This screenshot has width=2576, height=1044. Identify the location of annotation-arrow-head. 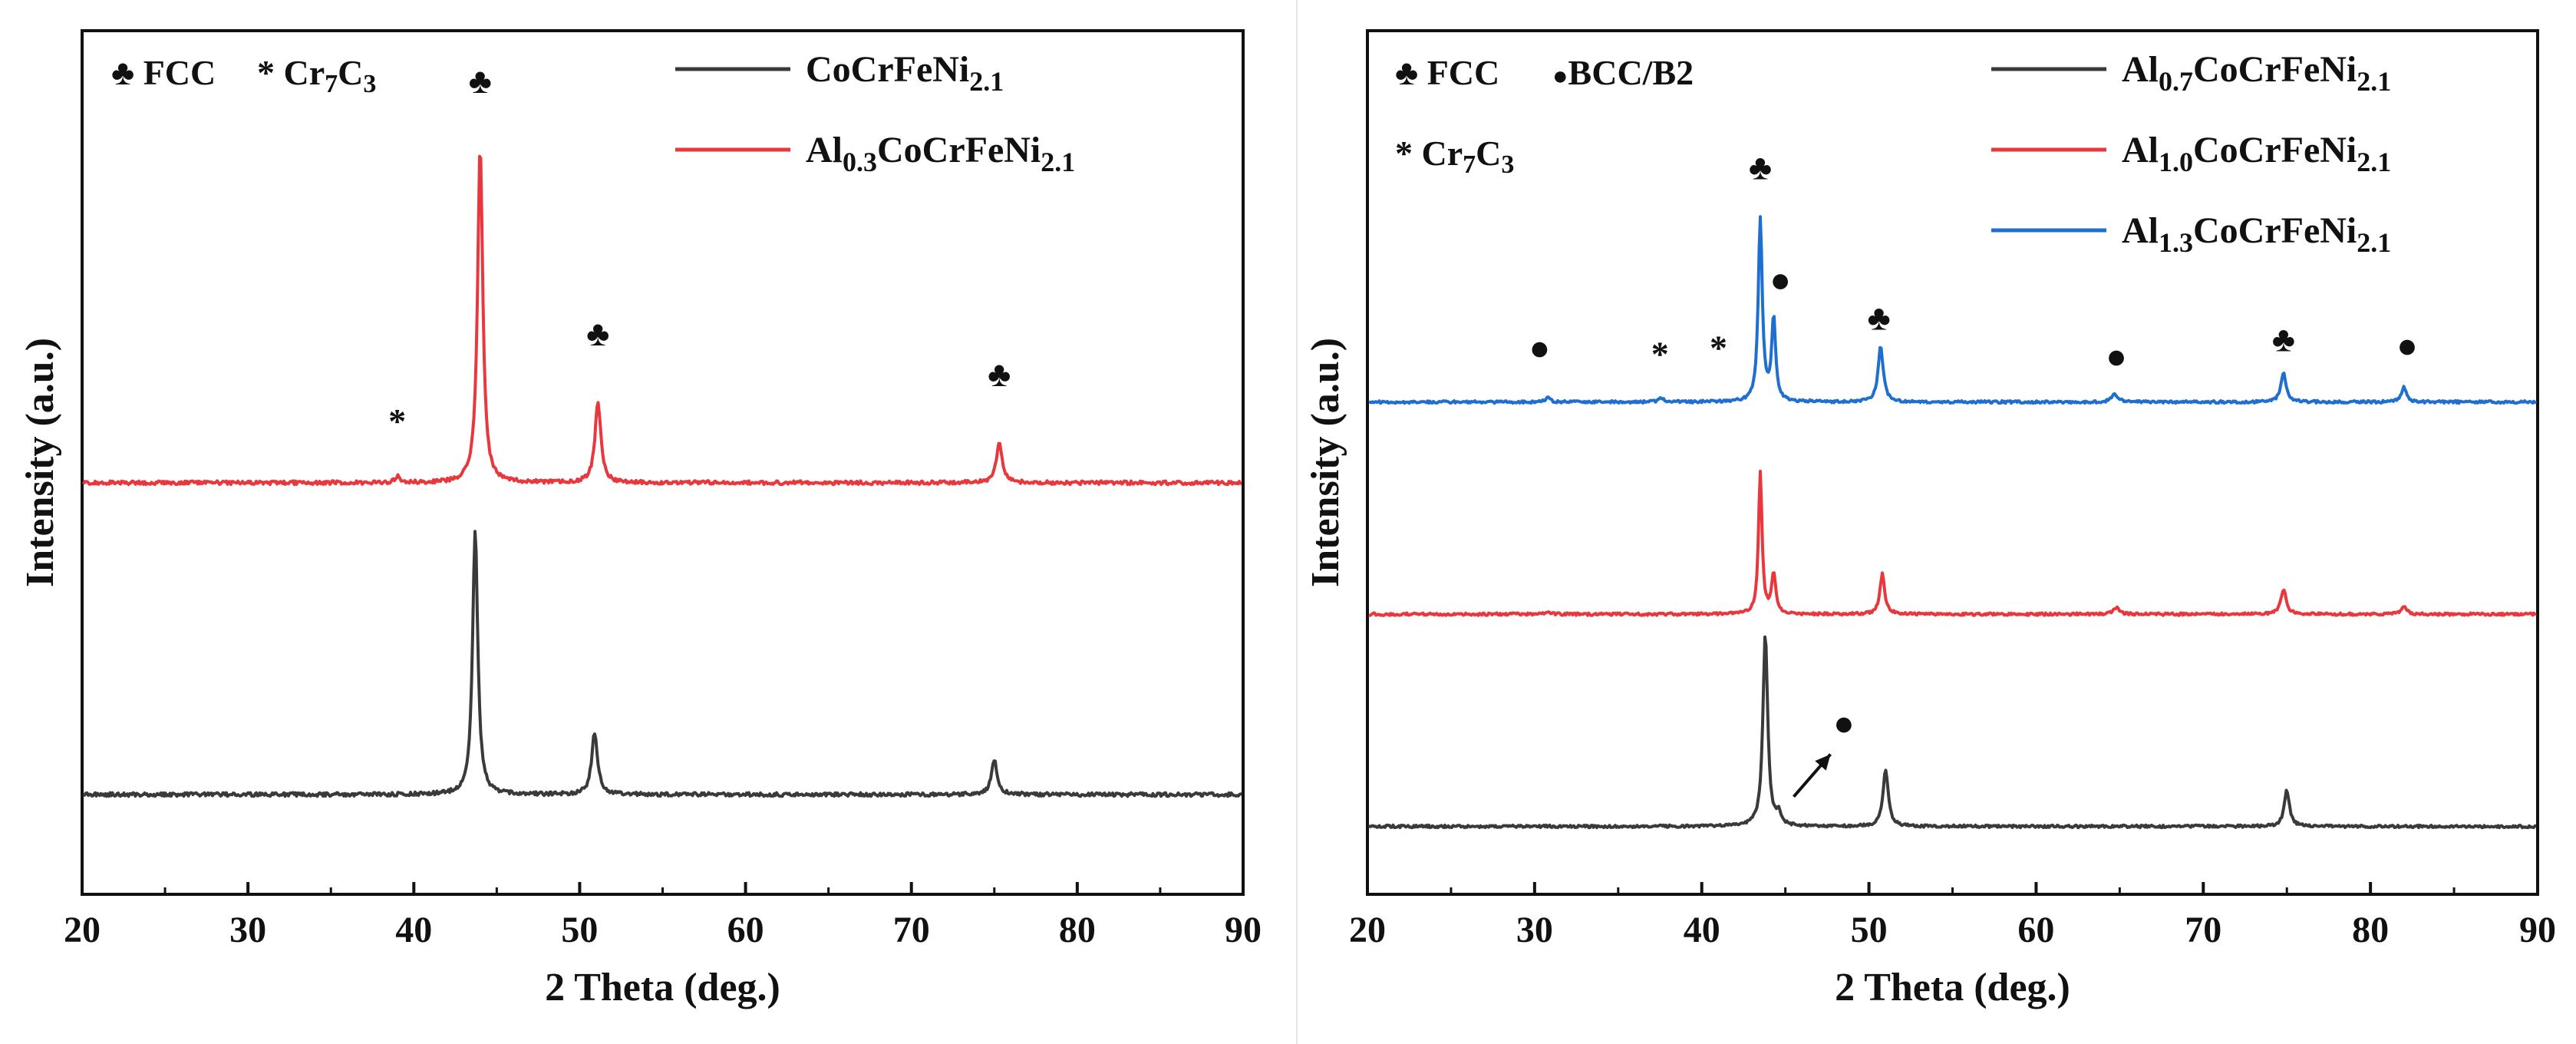
(1823, 762).